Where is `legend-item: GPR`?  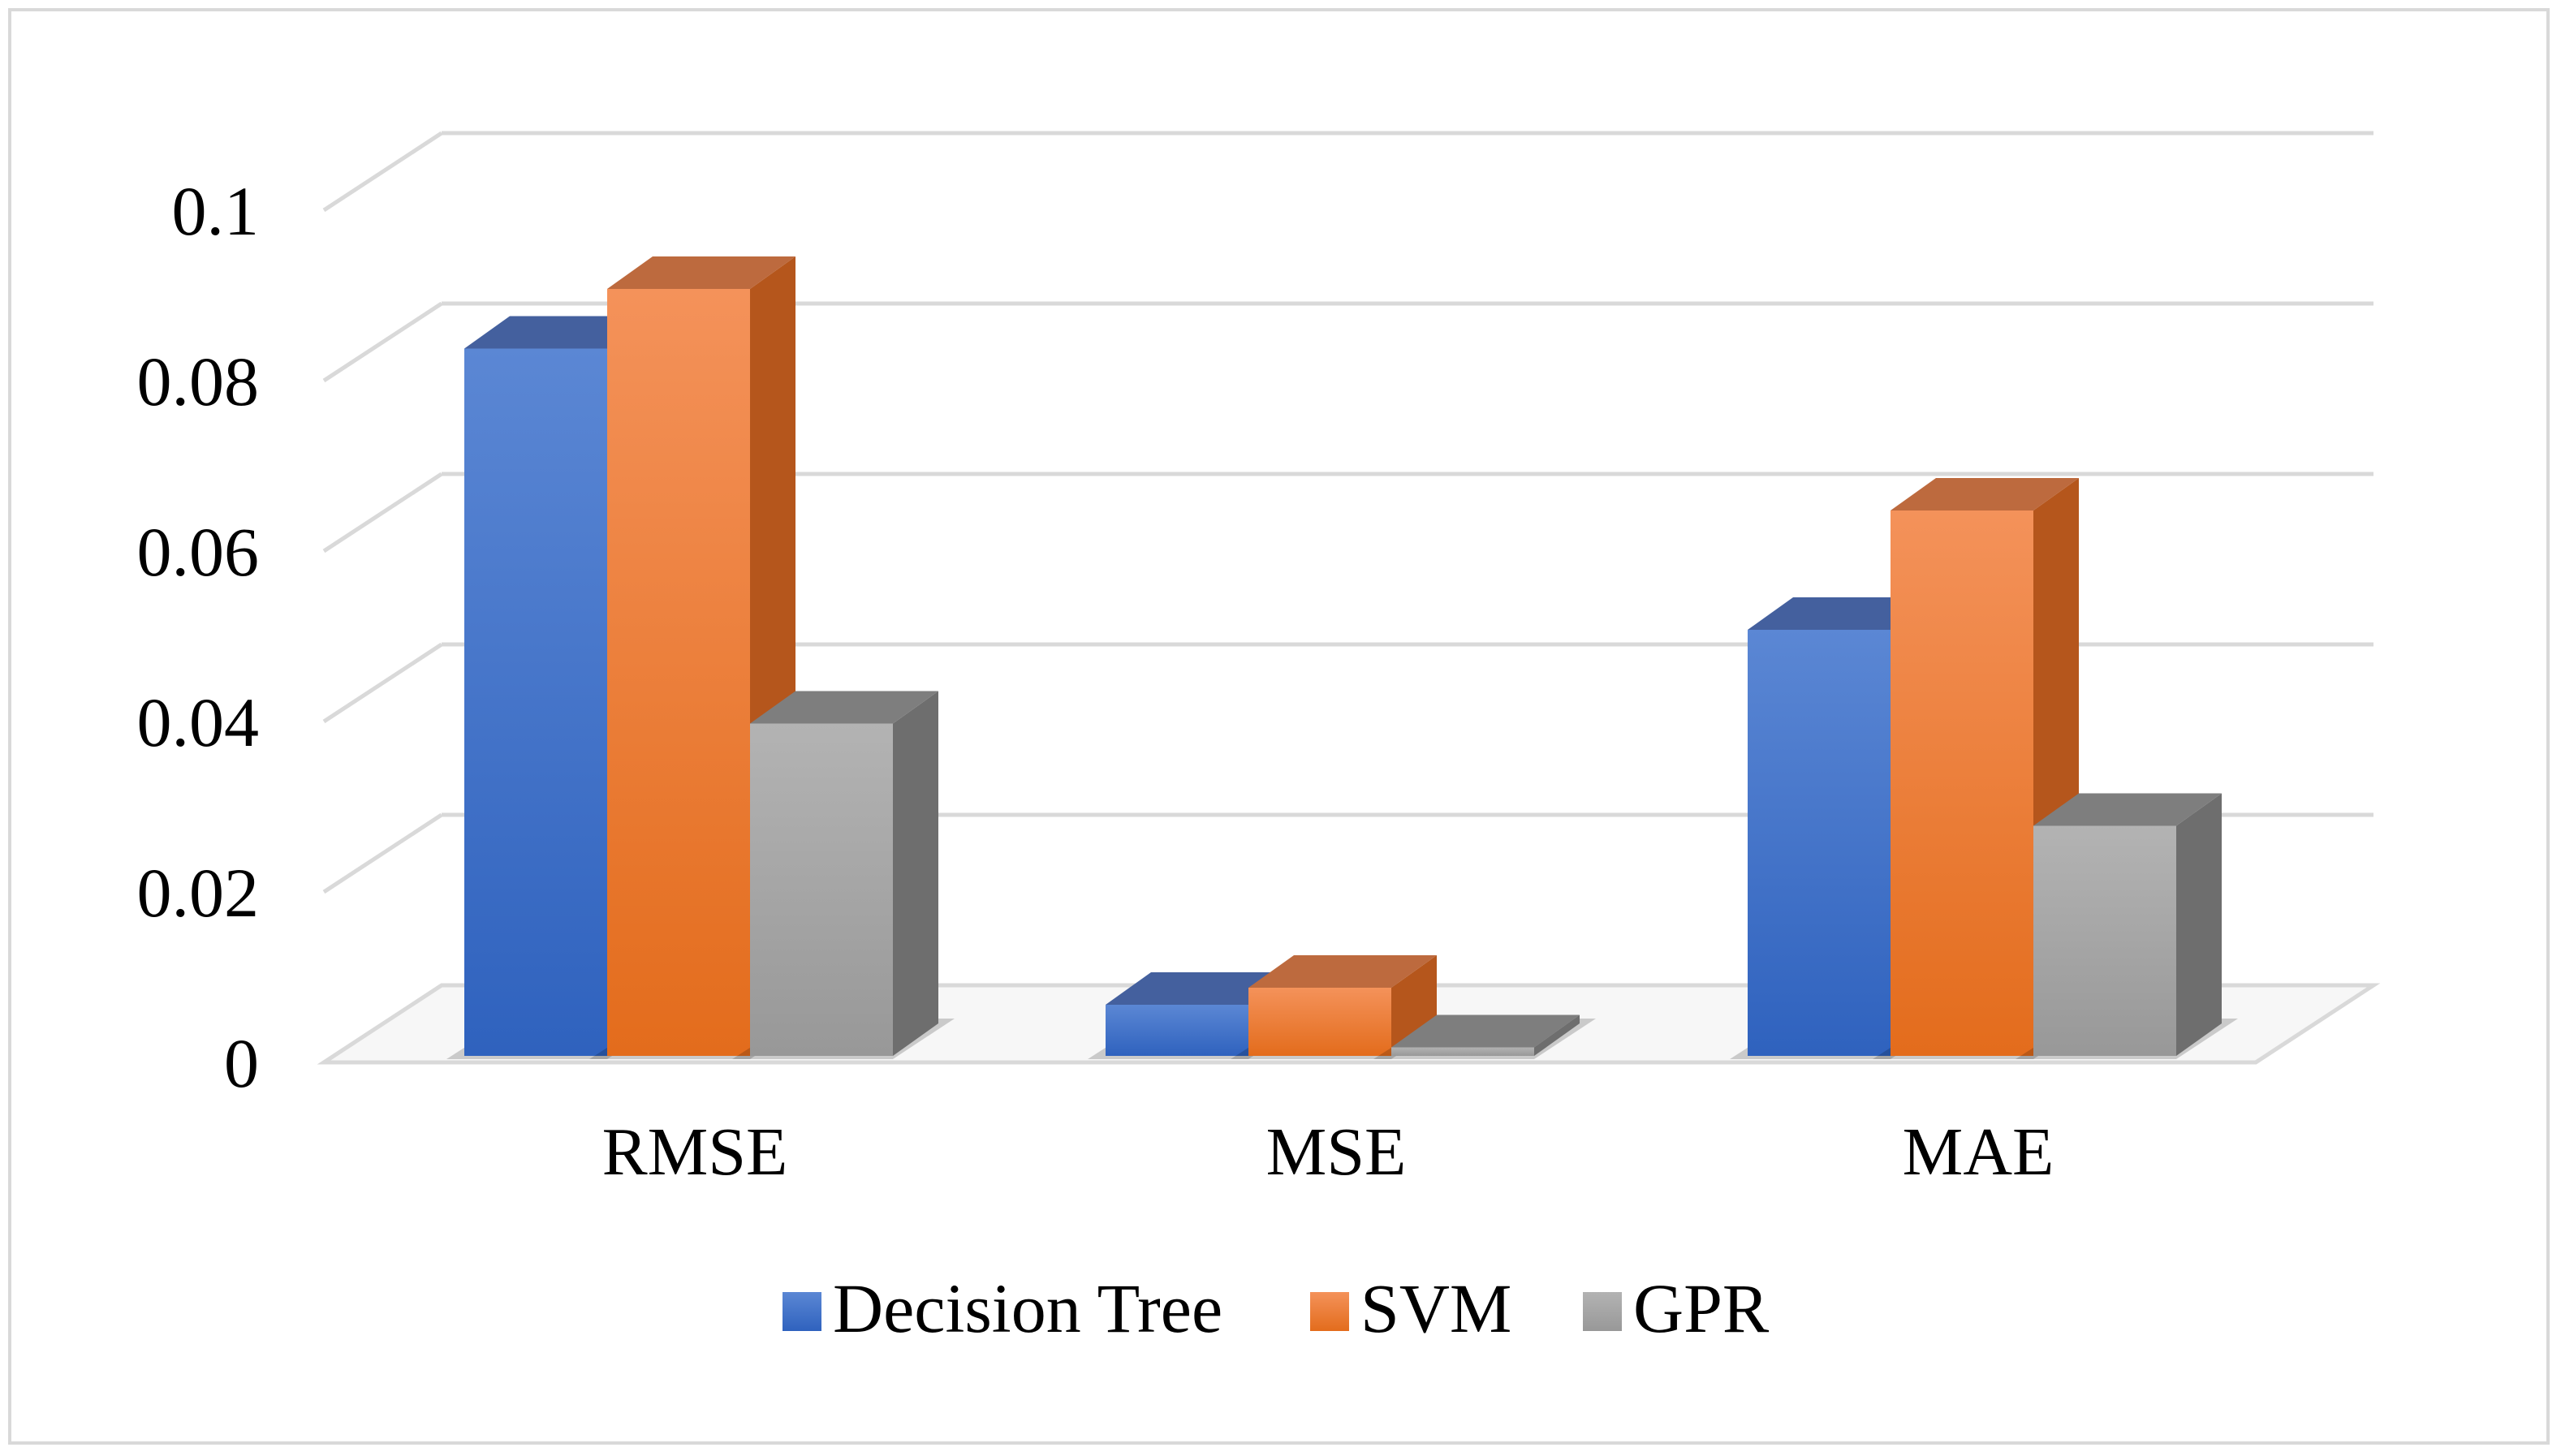 legend-item: GPR is located at coordinates (1676, 1308).